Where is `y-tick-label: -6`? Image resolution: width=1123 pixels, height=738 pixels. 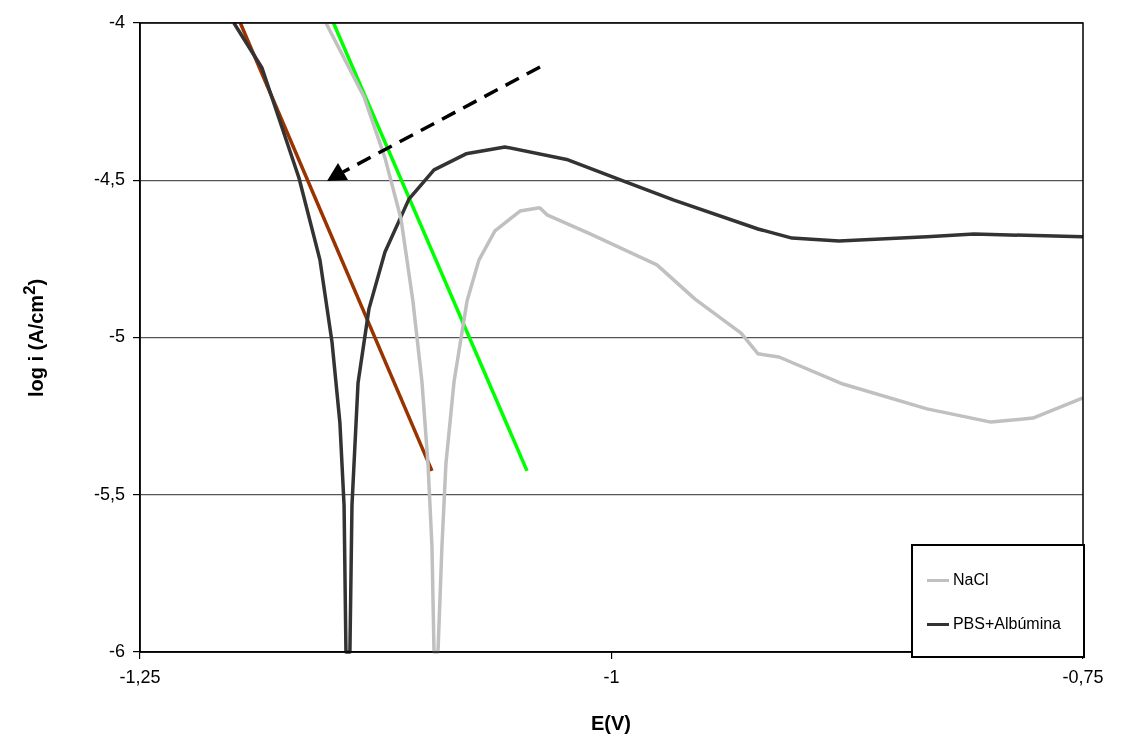 y-tick-label: -6 is located at coordinates (116, 650).